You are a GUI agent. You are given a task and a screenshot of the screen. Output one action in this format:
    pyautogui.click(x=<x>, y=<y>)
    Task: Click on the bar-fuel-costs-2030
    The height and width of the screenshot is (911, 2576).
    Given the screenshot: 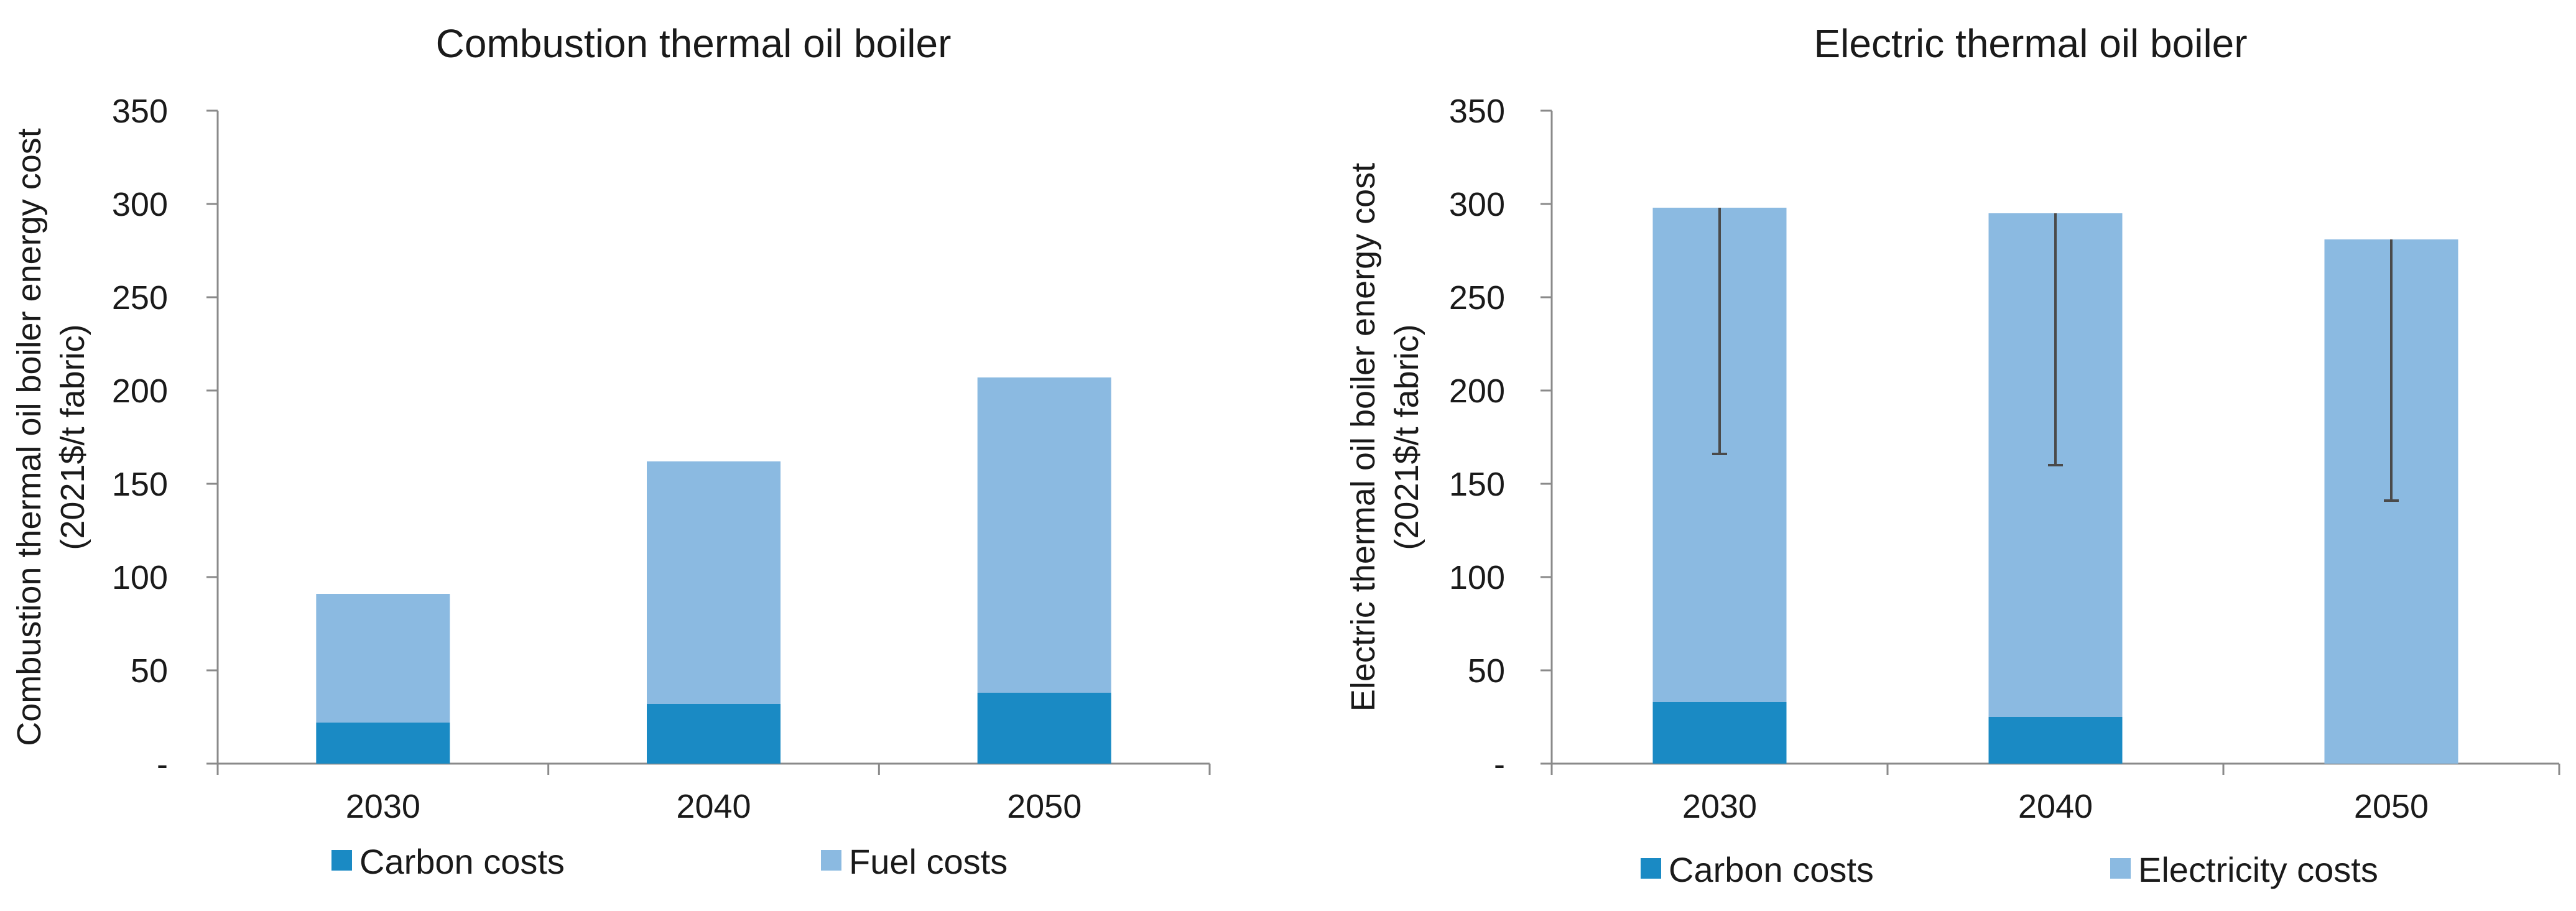 What is the action you would take?
    pyautogui.click(x=383, y=658)
    